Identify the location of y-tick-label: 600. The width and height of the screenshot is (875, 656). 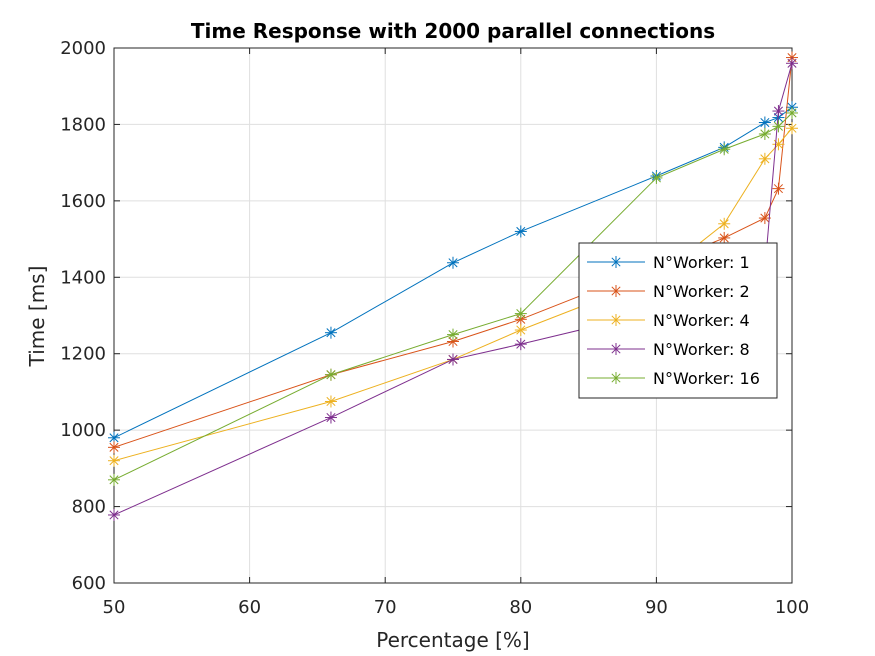
(89, 583).